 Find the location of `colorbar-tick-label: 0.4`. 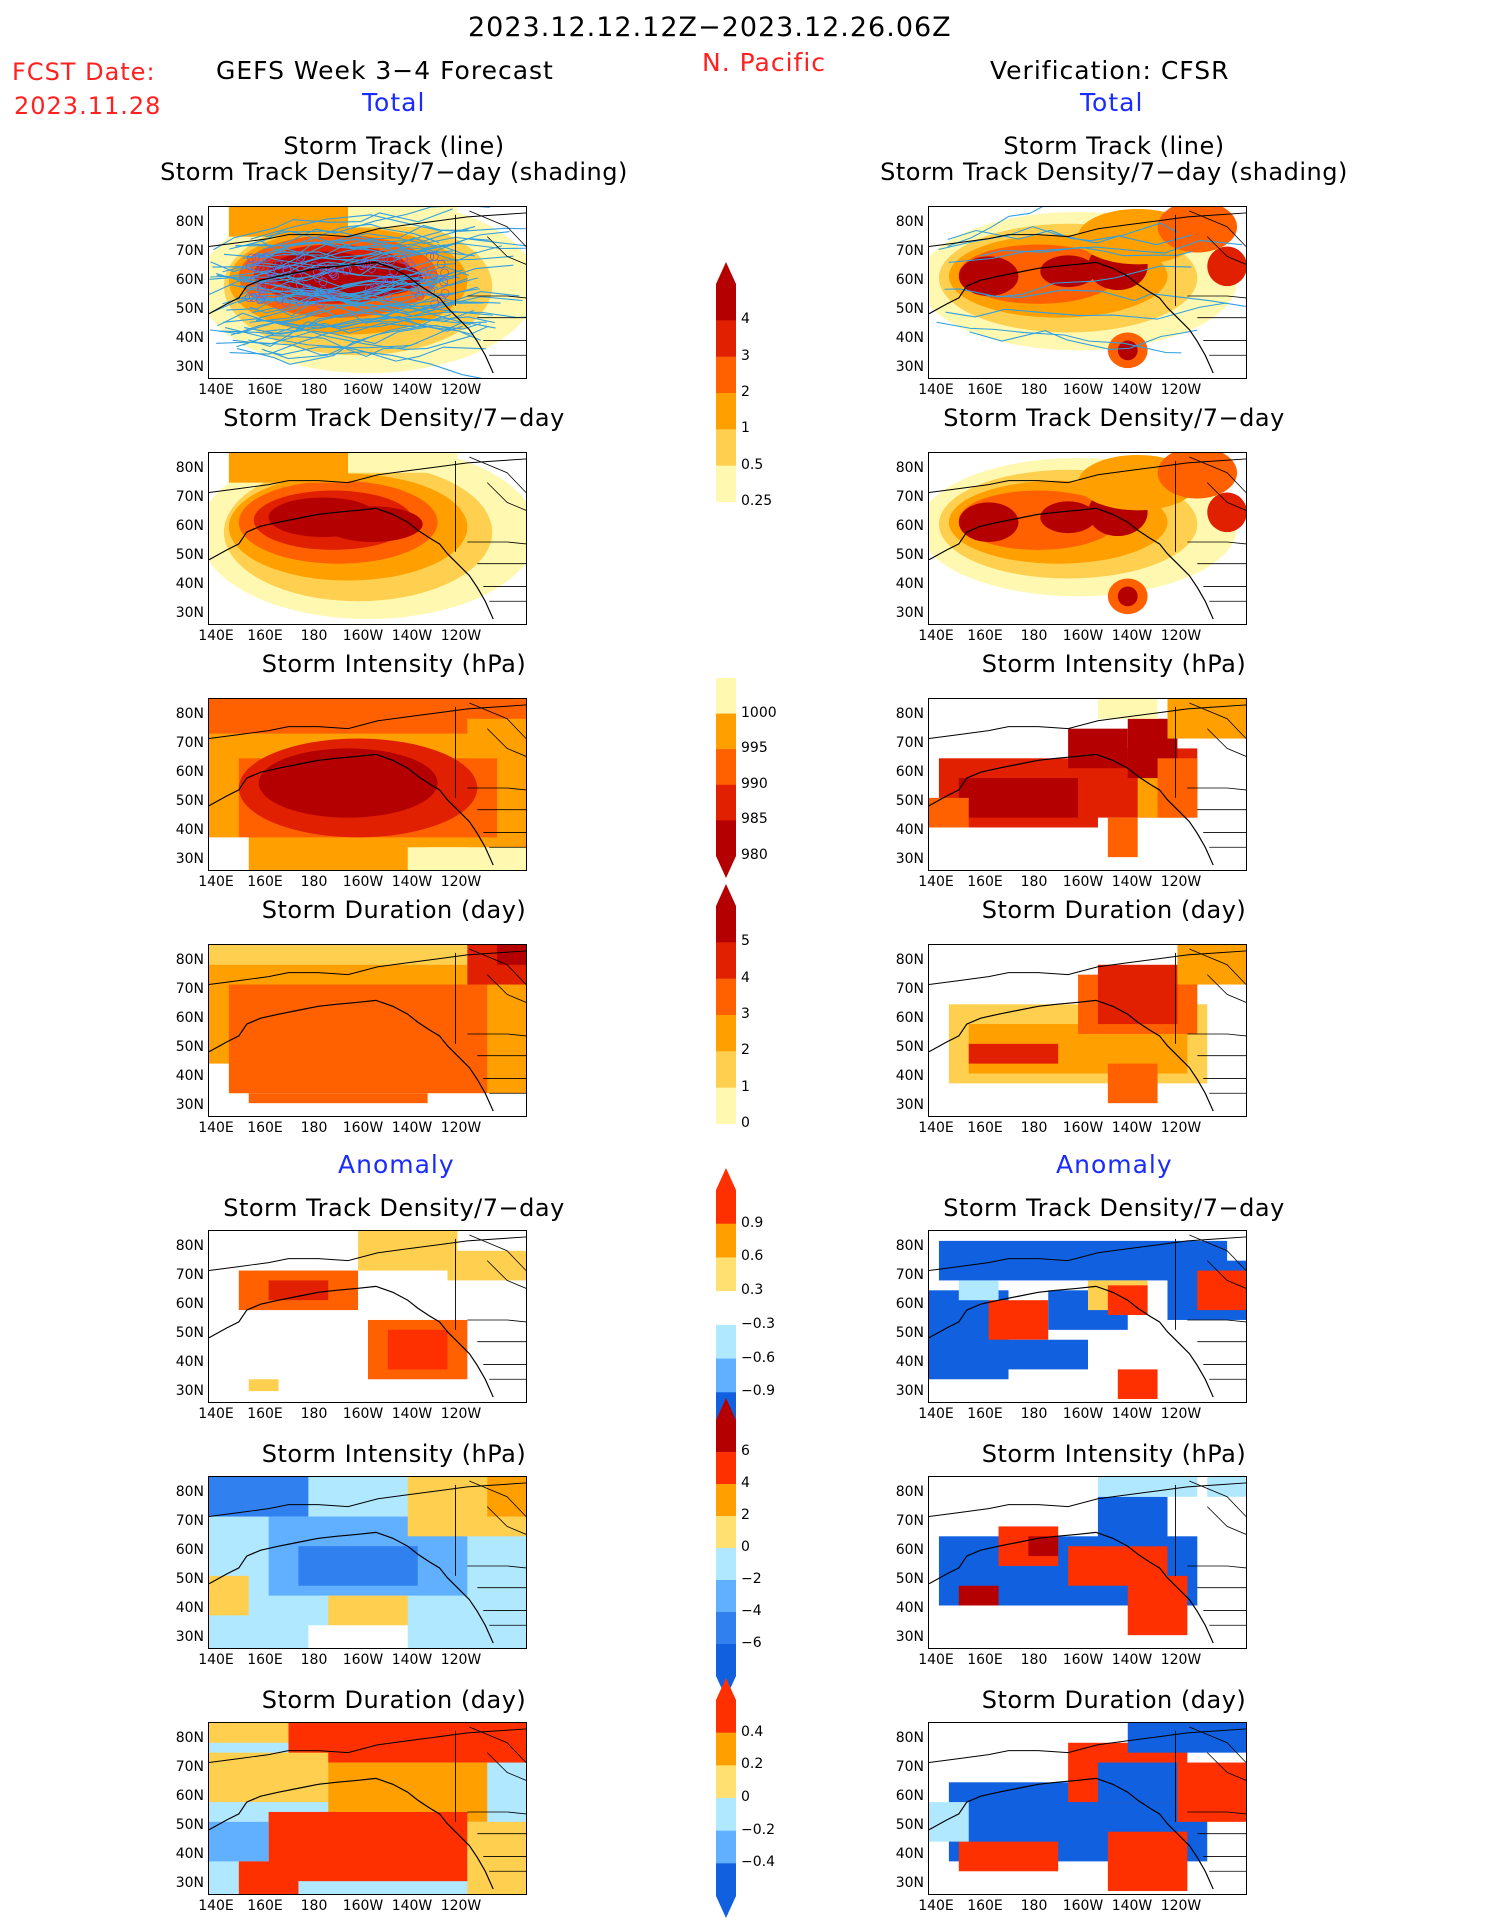

colorbar-tick-label: 0.4 is located at coordinates (752, 1731).